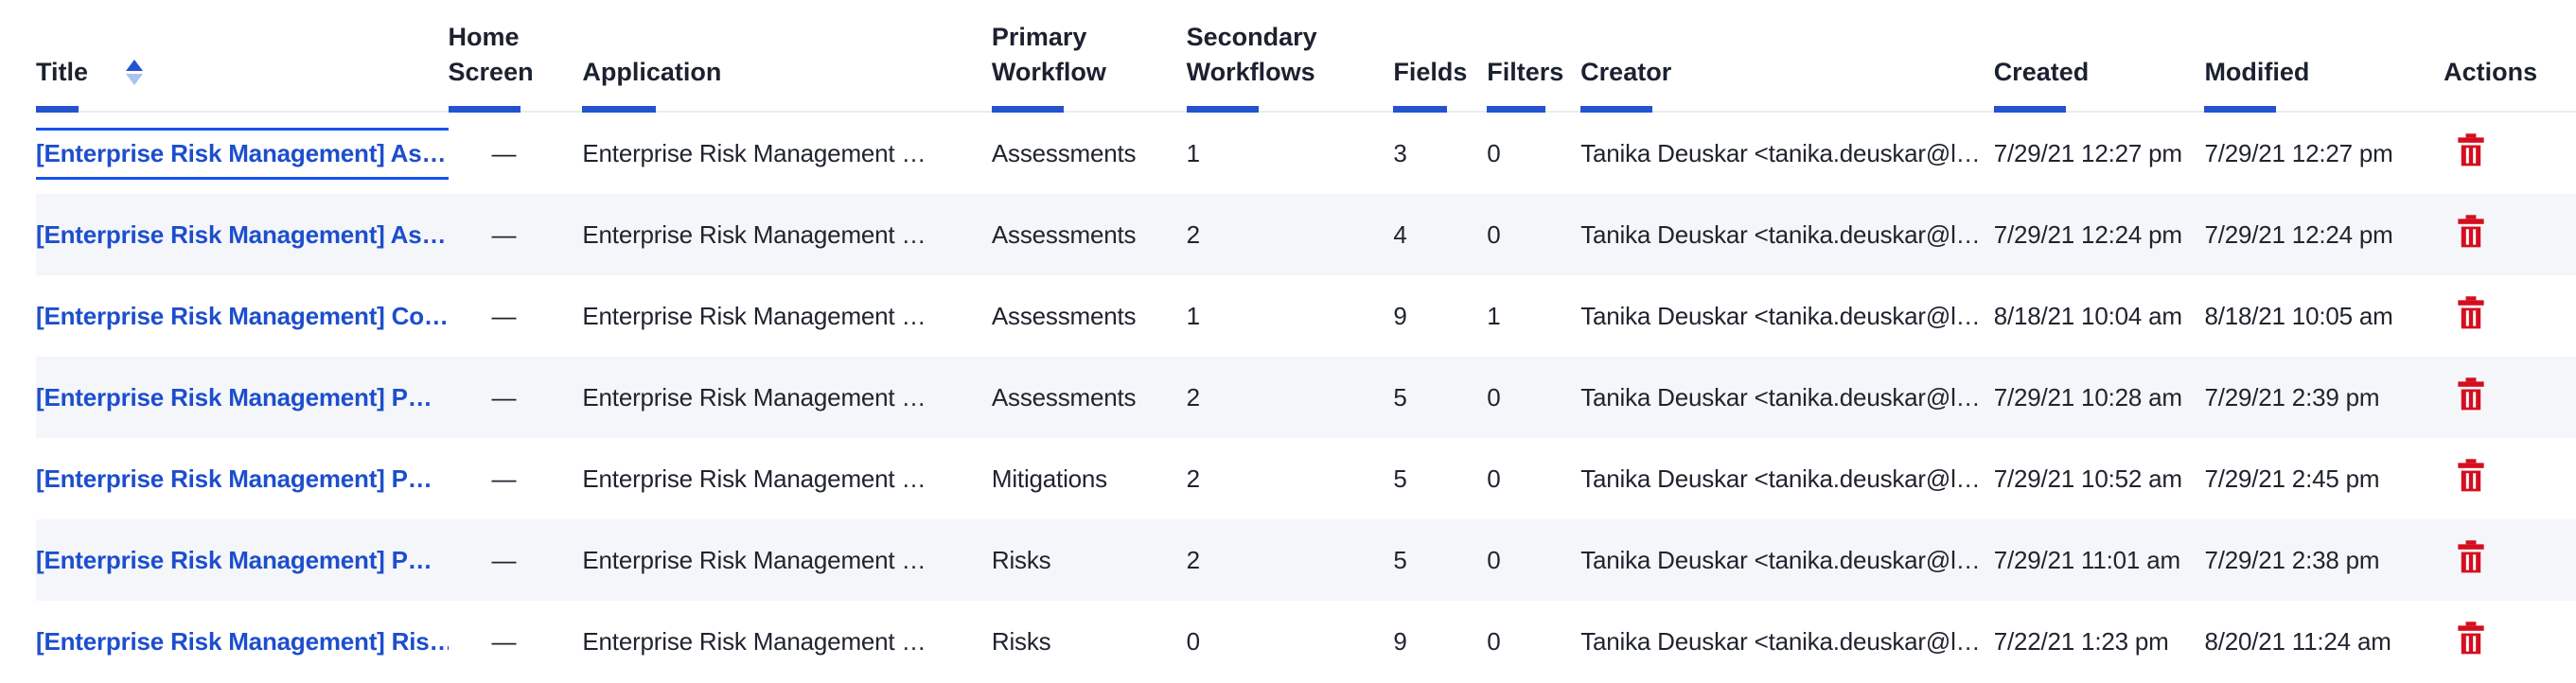 This screenshot has width=2576, height=683. I want to click on column-header-created: Created, so click(2099, 56).